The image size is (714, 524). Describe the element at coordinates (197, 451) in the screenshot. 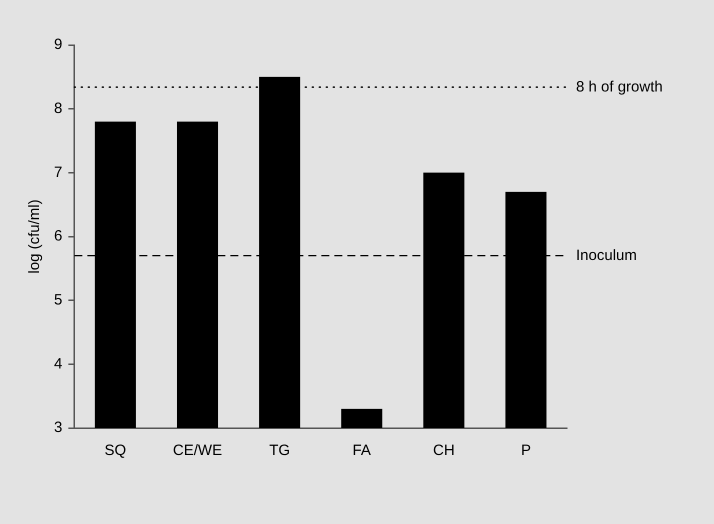

I see `x-tick-label: CE/WE` at that location.